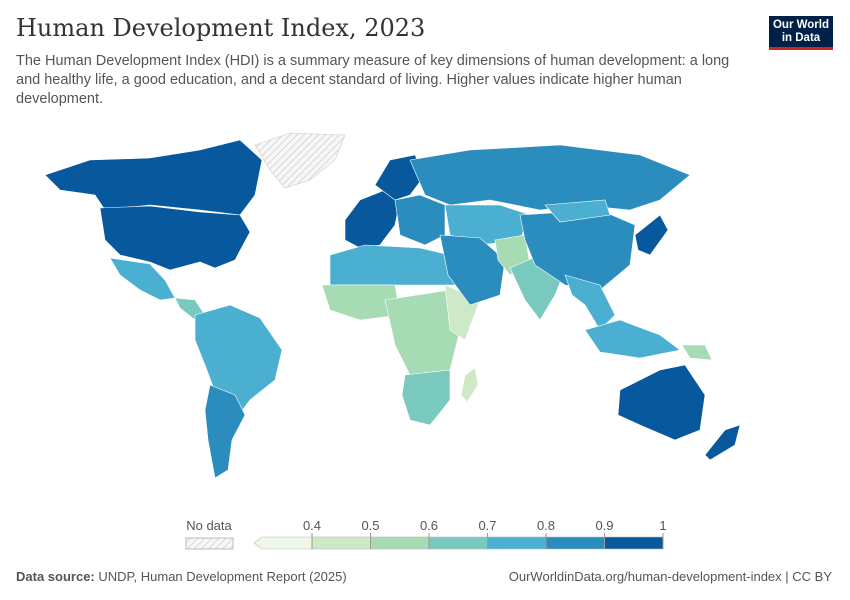  I want to click on no-data-swatch, so click(209, 543).